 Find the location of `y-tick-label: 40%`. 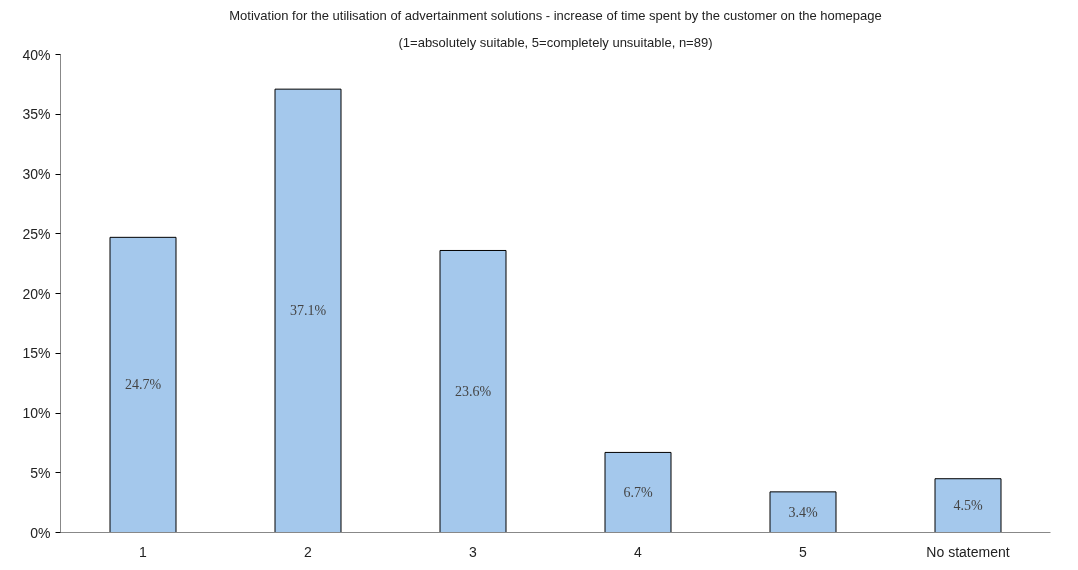

y-tick-label: 40% is located at coordinates (36, 54).